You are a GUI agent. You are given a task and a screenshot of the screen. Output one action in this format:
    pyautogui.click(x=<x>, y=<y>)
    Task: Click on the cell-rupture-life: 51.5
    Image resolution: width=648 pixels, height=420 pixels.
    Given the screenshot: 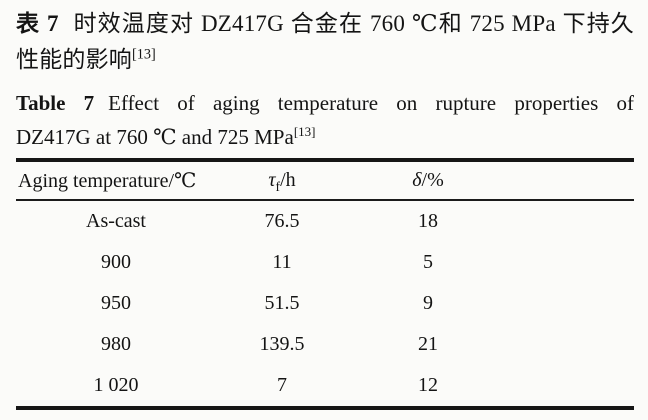 What is the action you would take?
    pyautogui.click(x=282, y=303)
    